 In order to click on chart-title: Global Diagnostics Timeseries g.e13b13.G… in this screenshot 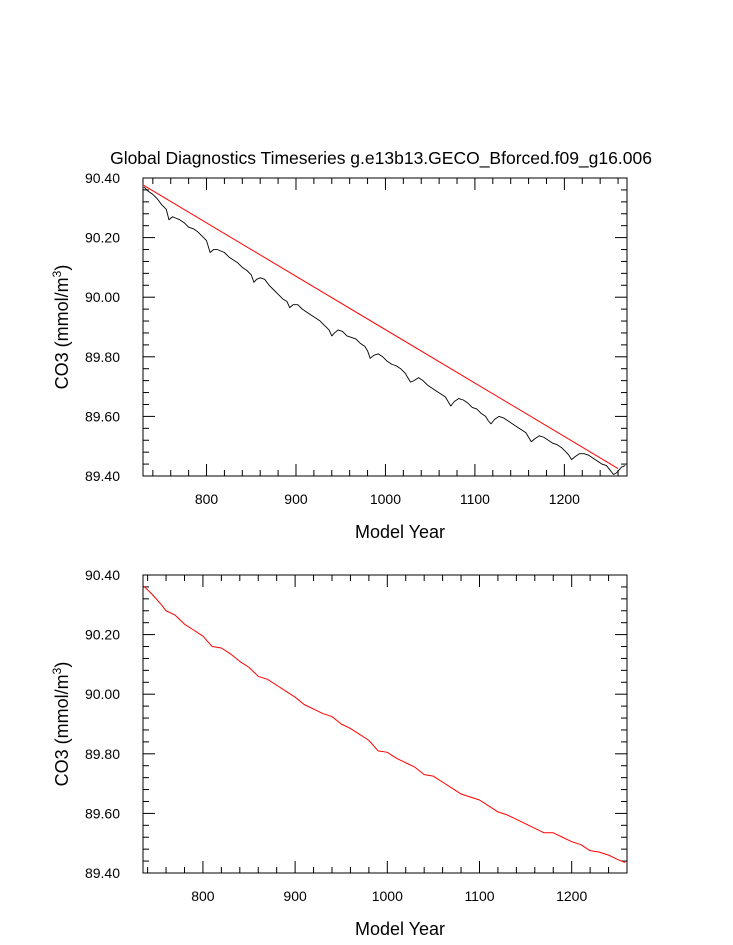, I will do `click(381, 158)`.